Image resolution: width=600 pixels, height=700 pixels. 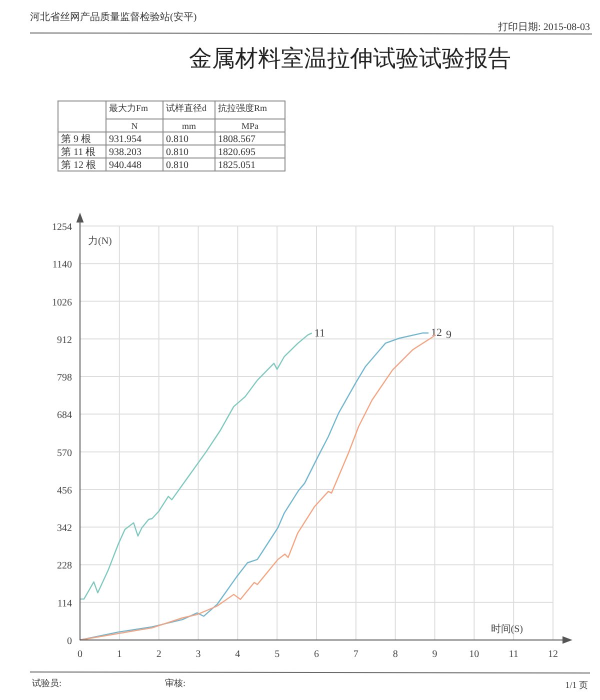 I want to click on x-tick-label: 3, so click(x=198, y=654).